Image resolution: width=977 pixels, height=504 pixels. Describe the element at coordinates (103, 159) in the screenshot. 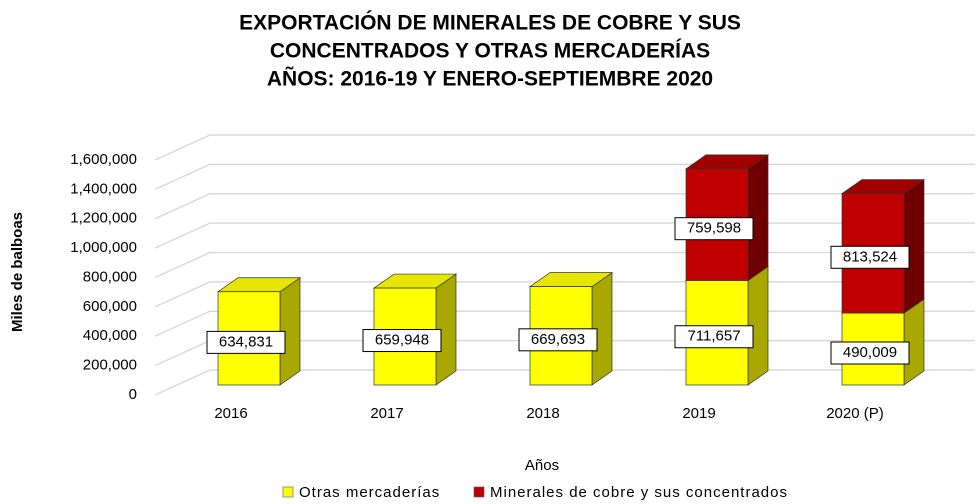

I see `y-tick-label: 1,600,000` at that location.